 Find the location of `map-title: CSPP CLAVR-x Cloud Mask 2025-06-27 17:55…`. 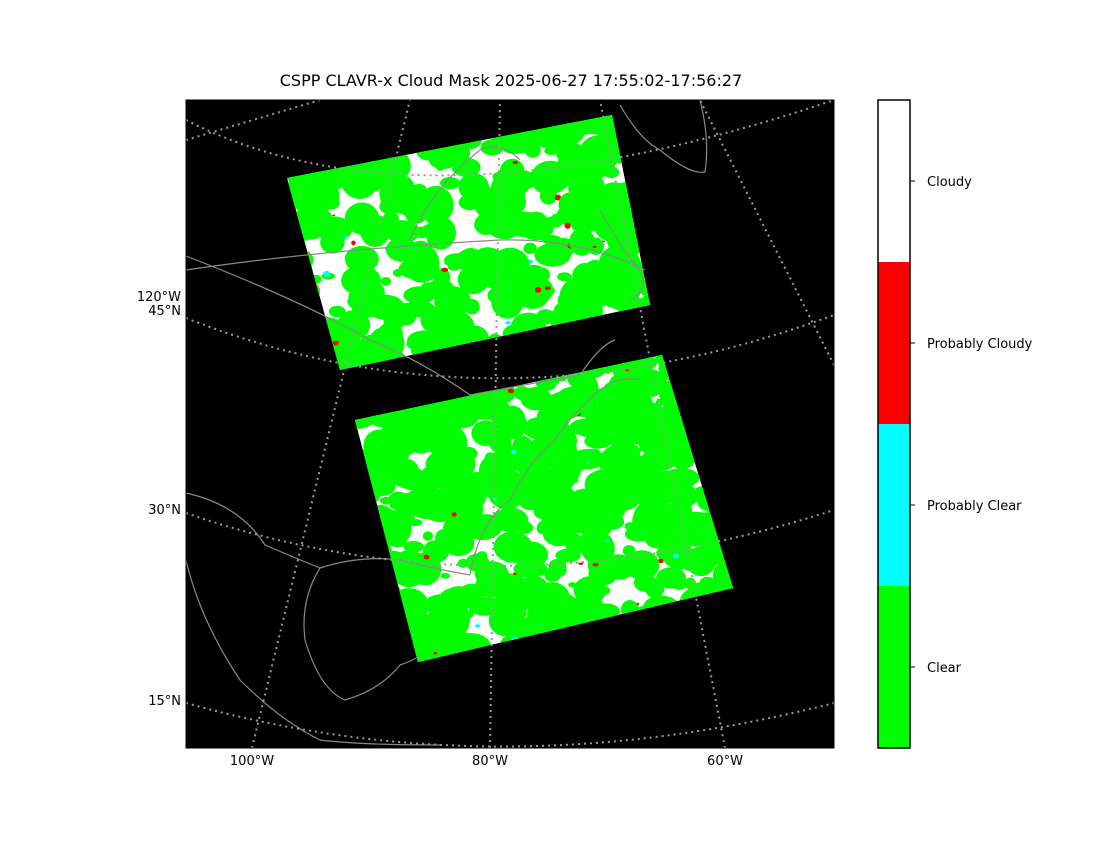

map-title: CSPP CLAVR-x Cloud Mask 2025-06-27 17:55… is located at coordinates (511, 80).